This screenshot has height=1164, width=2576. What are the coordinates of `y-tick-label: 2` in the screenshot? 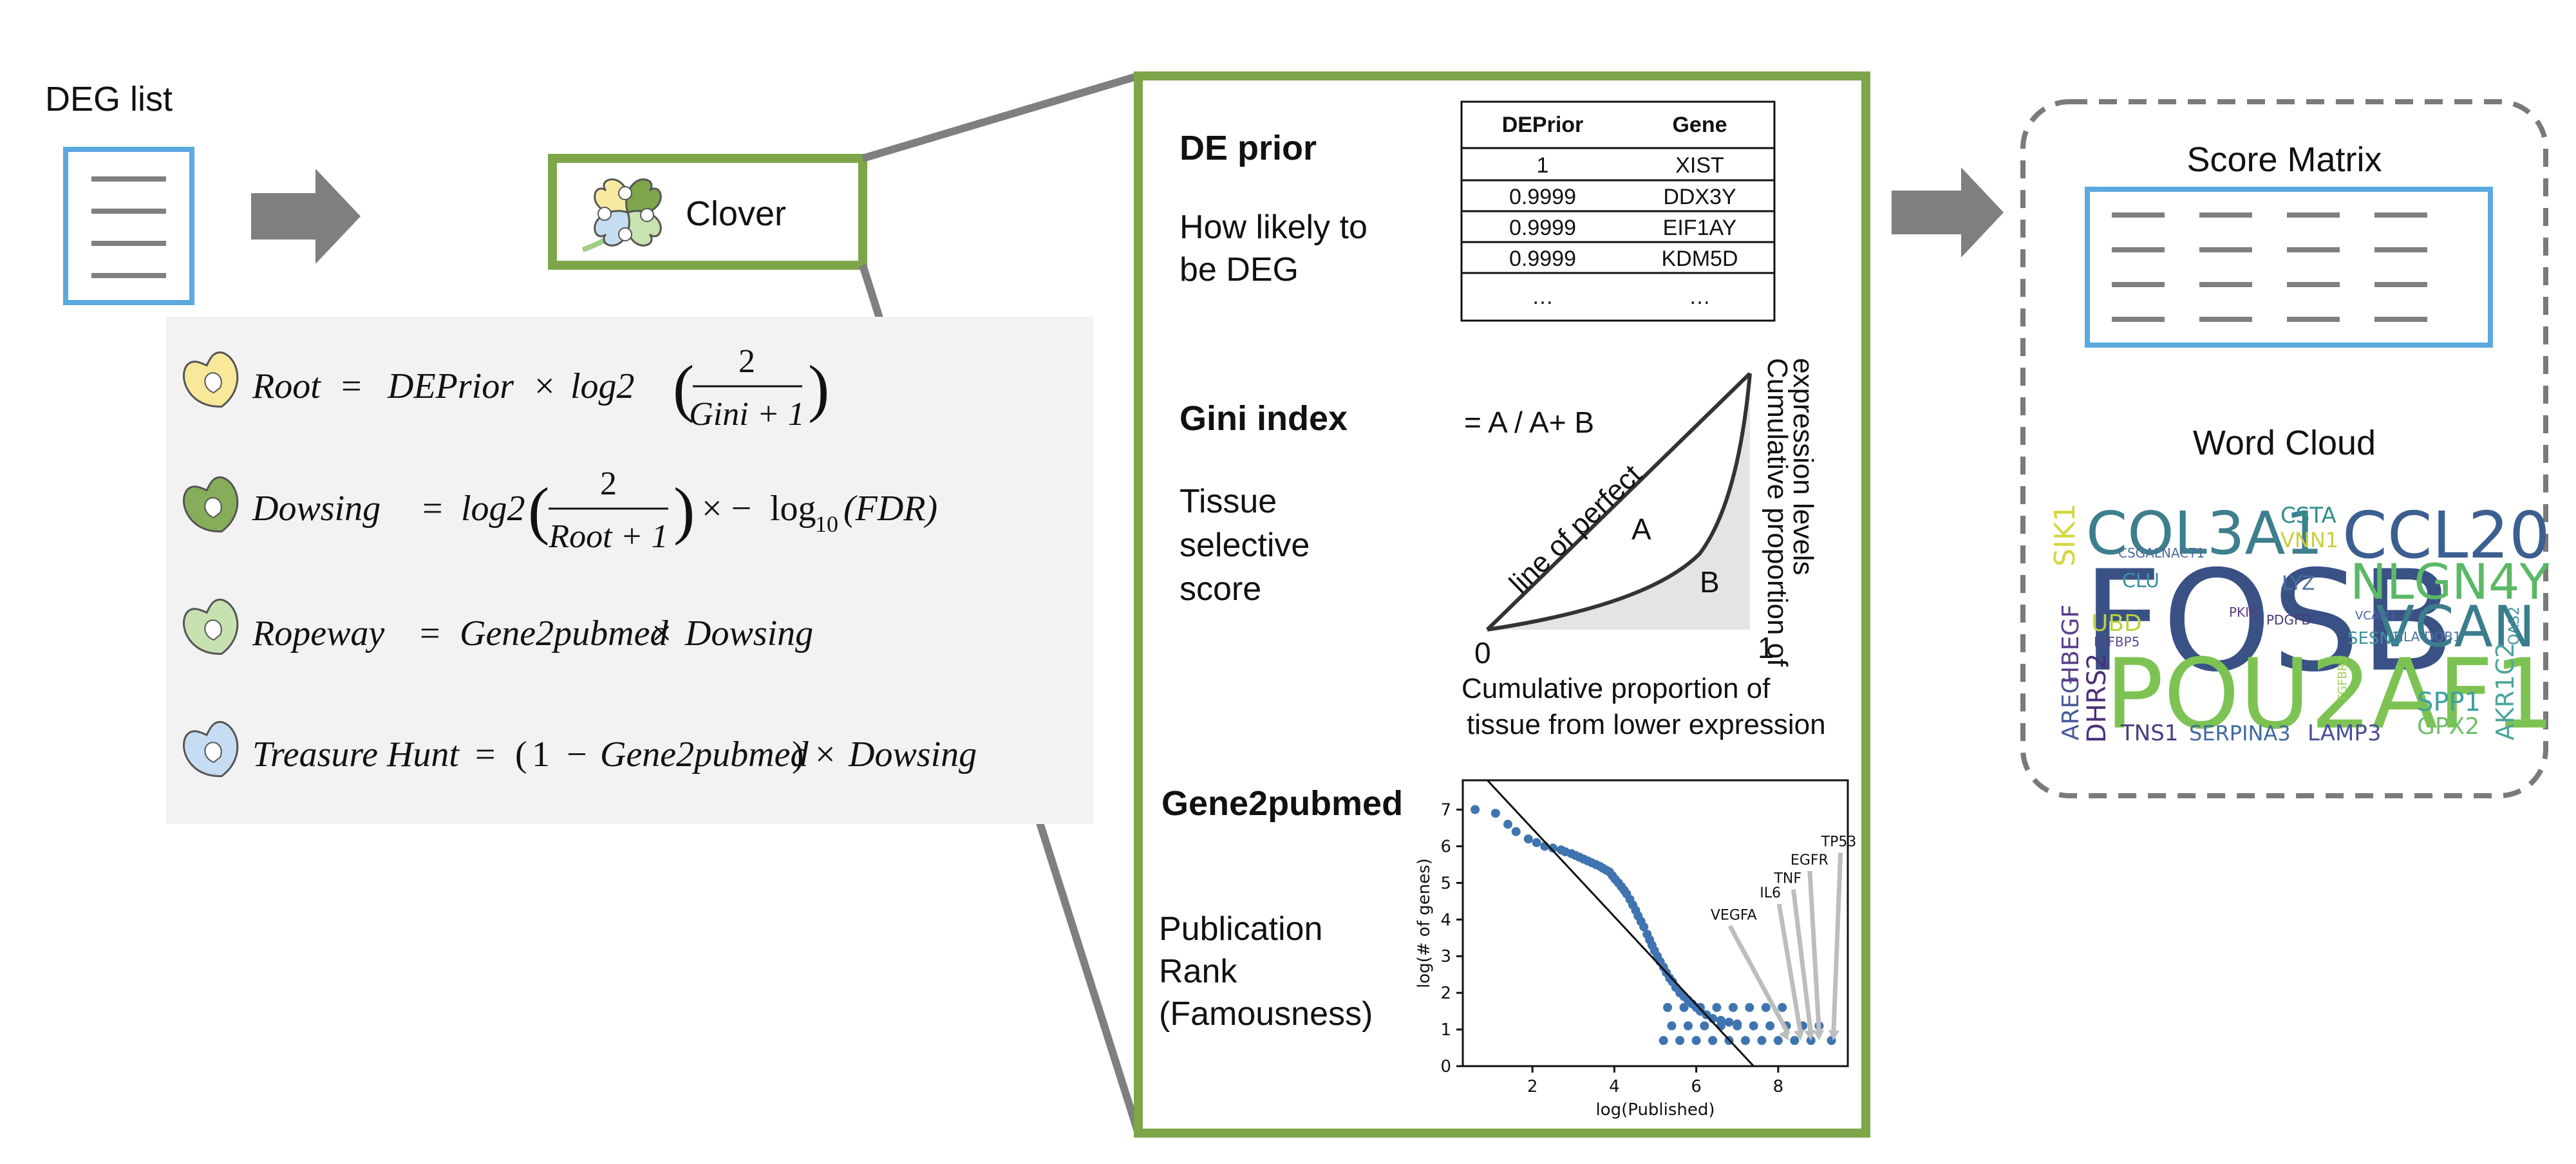 It's located at (1445, 993).